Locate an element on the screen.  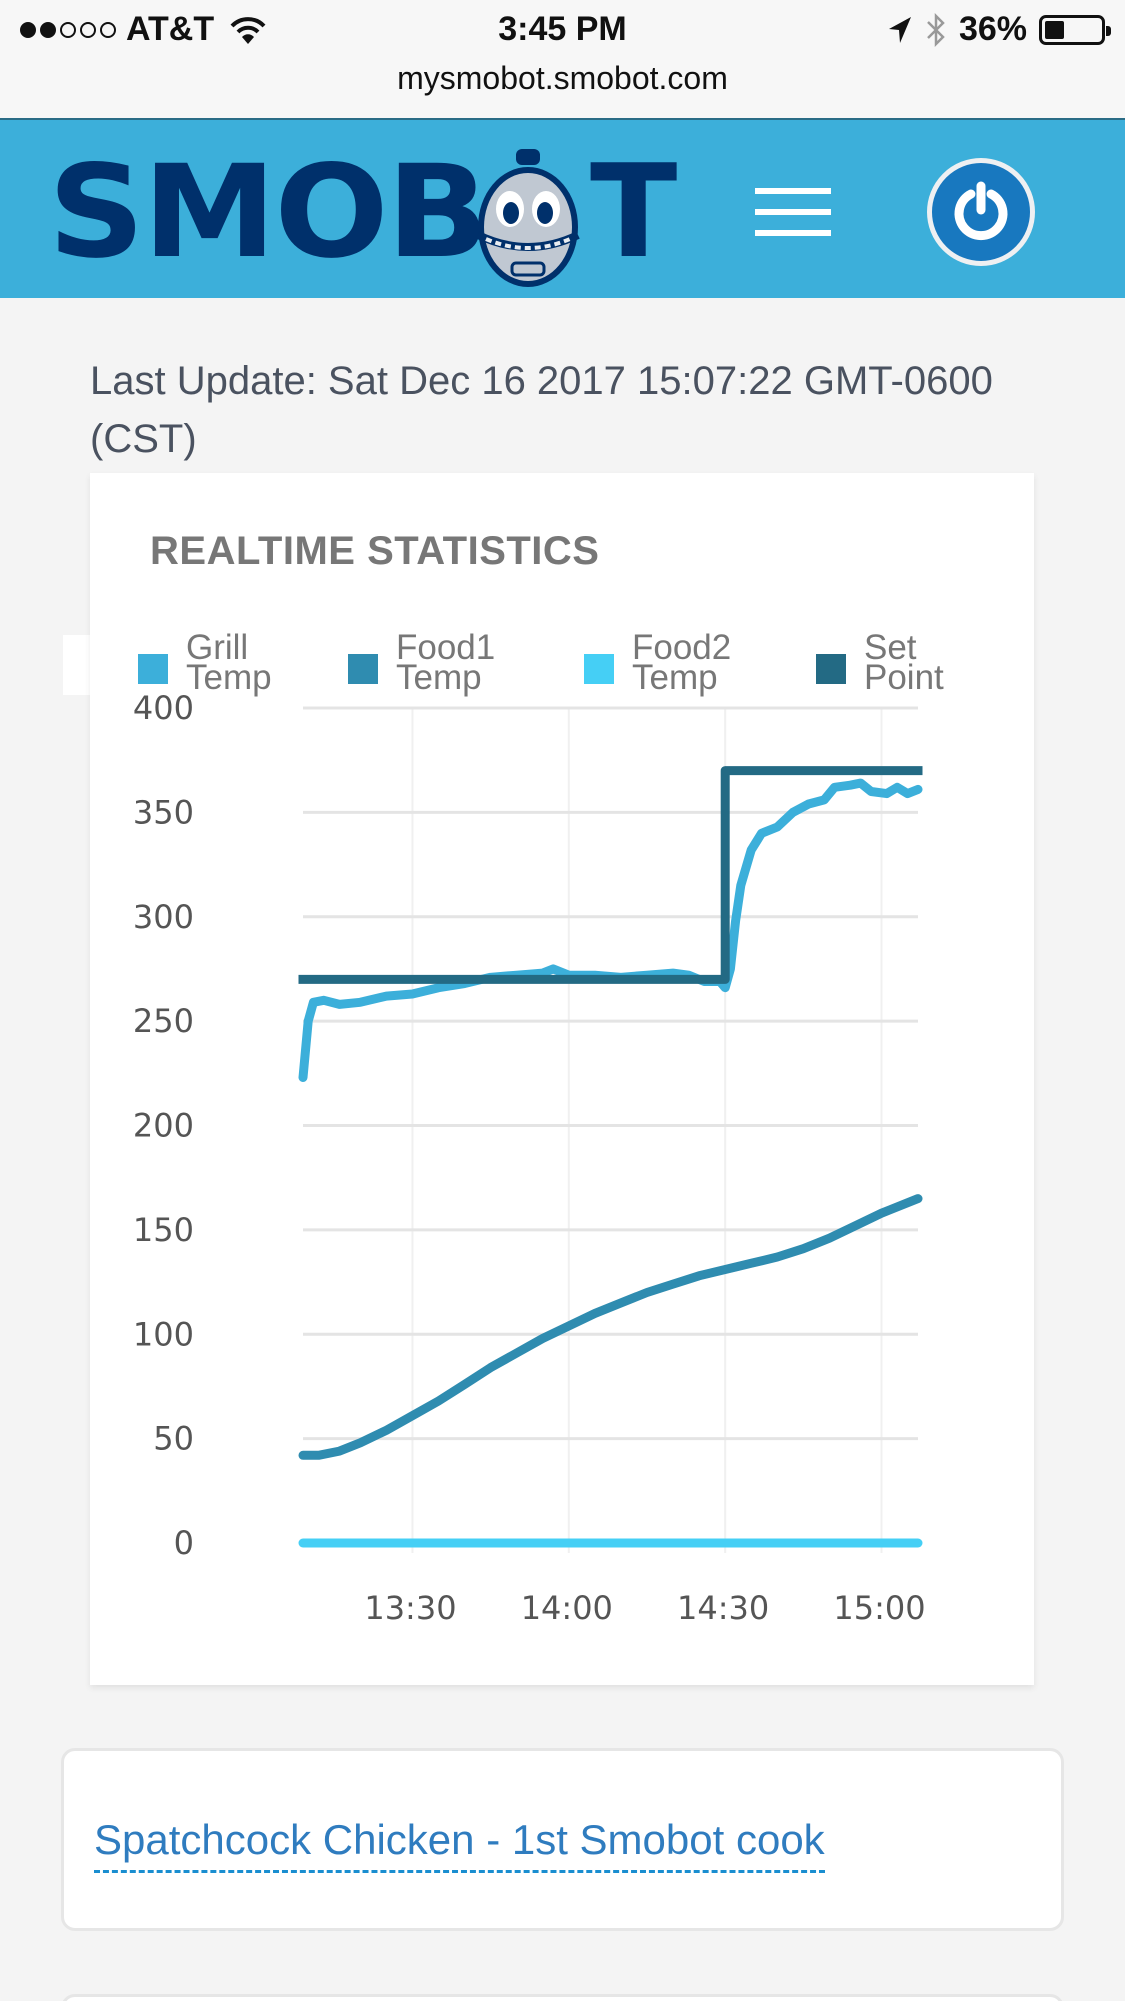
browser-url: mysmobot.smobot.com is located at coordinates (562, 78).